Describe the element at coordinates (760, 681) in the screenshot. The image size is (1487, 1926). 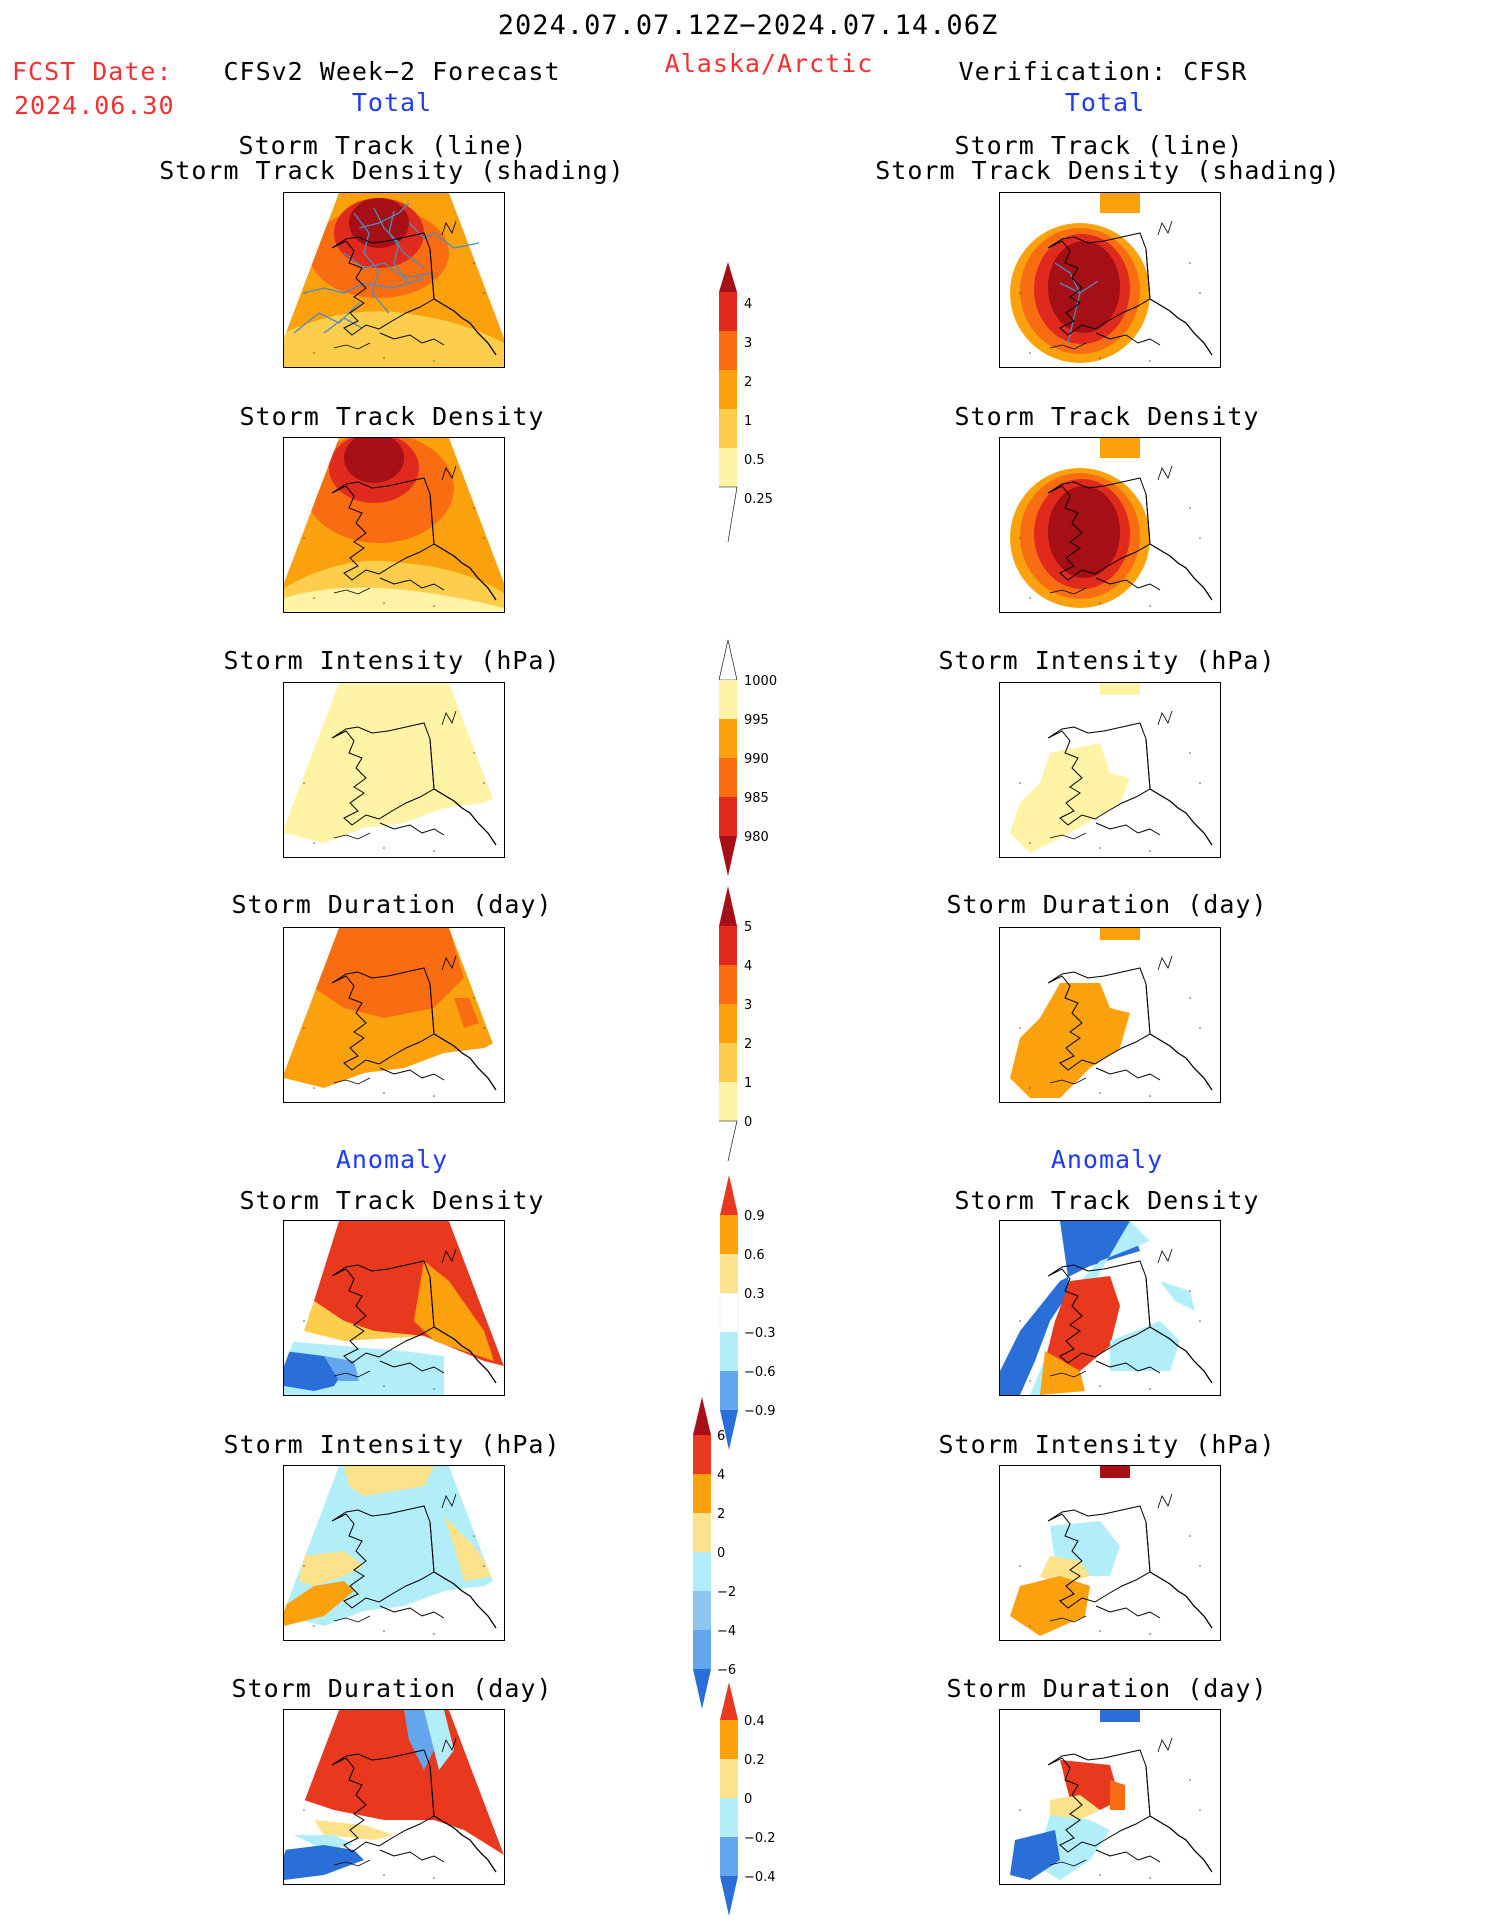
I see `cb2-tick-1000: 1000` at that location.